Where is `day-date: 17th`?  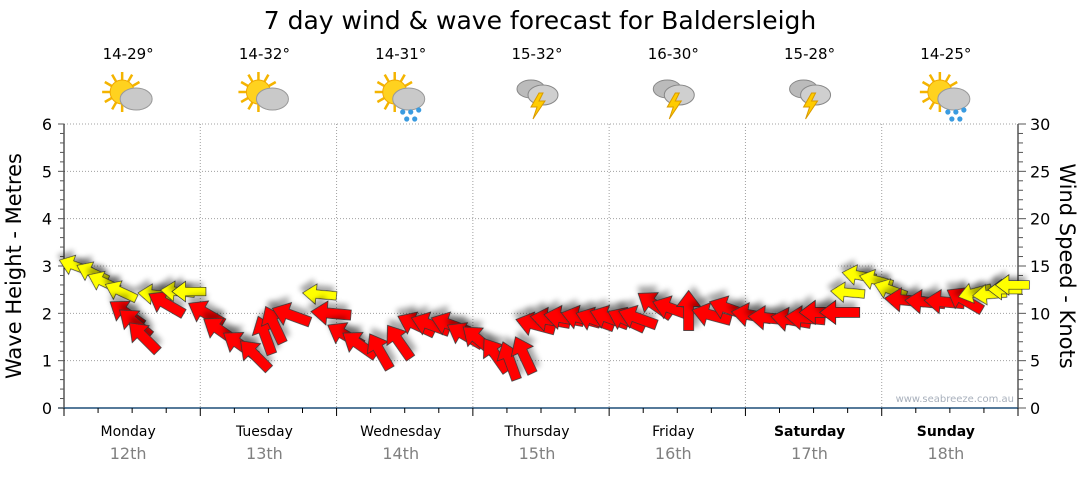 day-date: 17th is located at coordinates (809, 453).